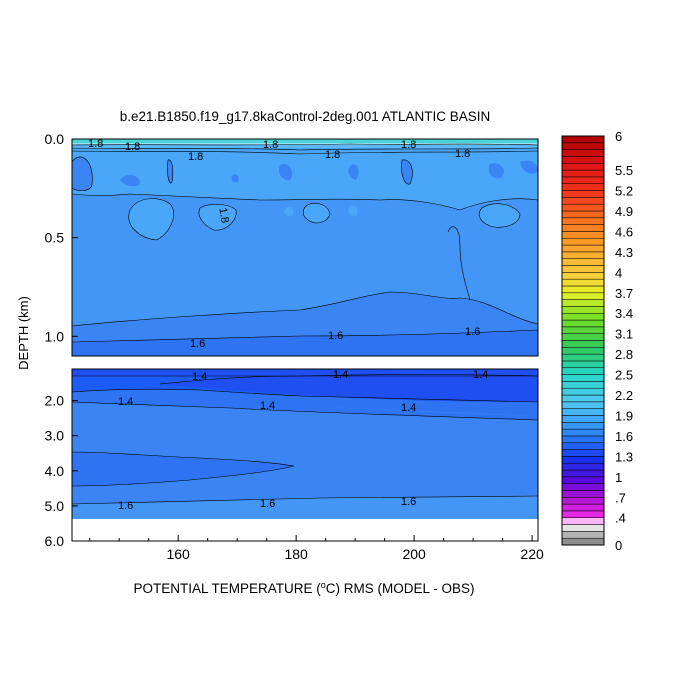 The image size is (700, 700). What do you see at coordinates (624, 231) in the screenshot?
I see `colorbar-tick-label: 4.6` at bounding box center [624, 231].